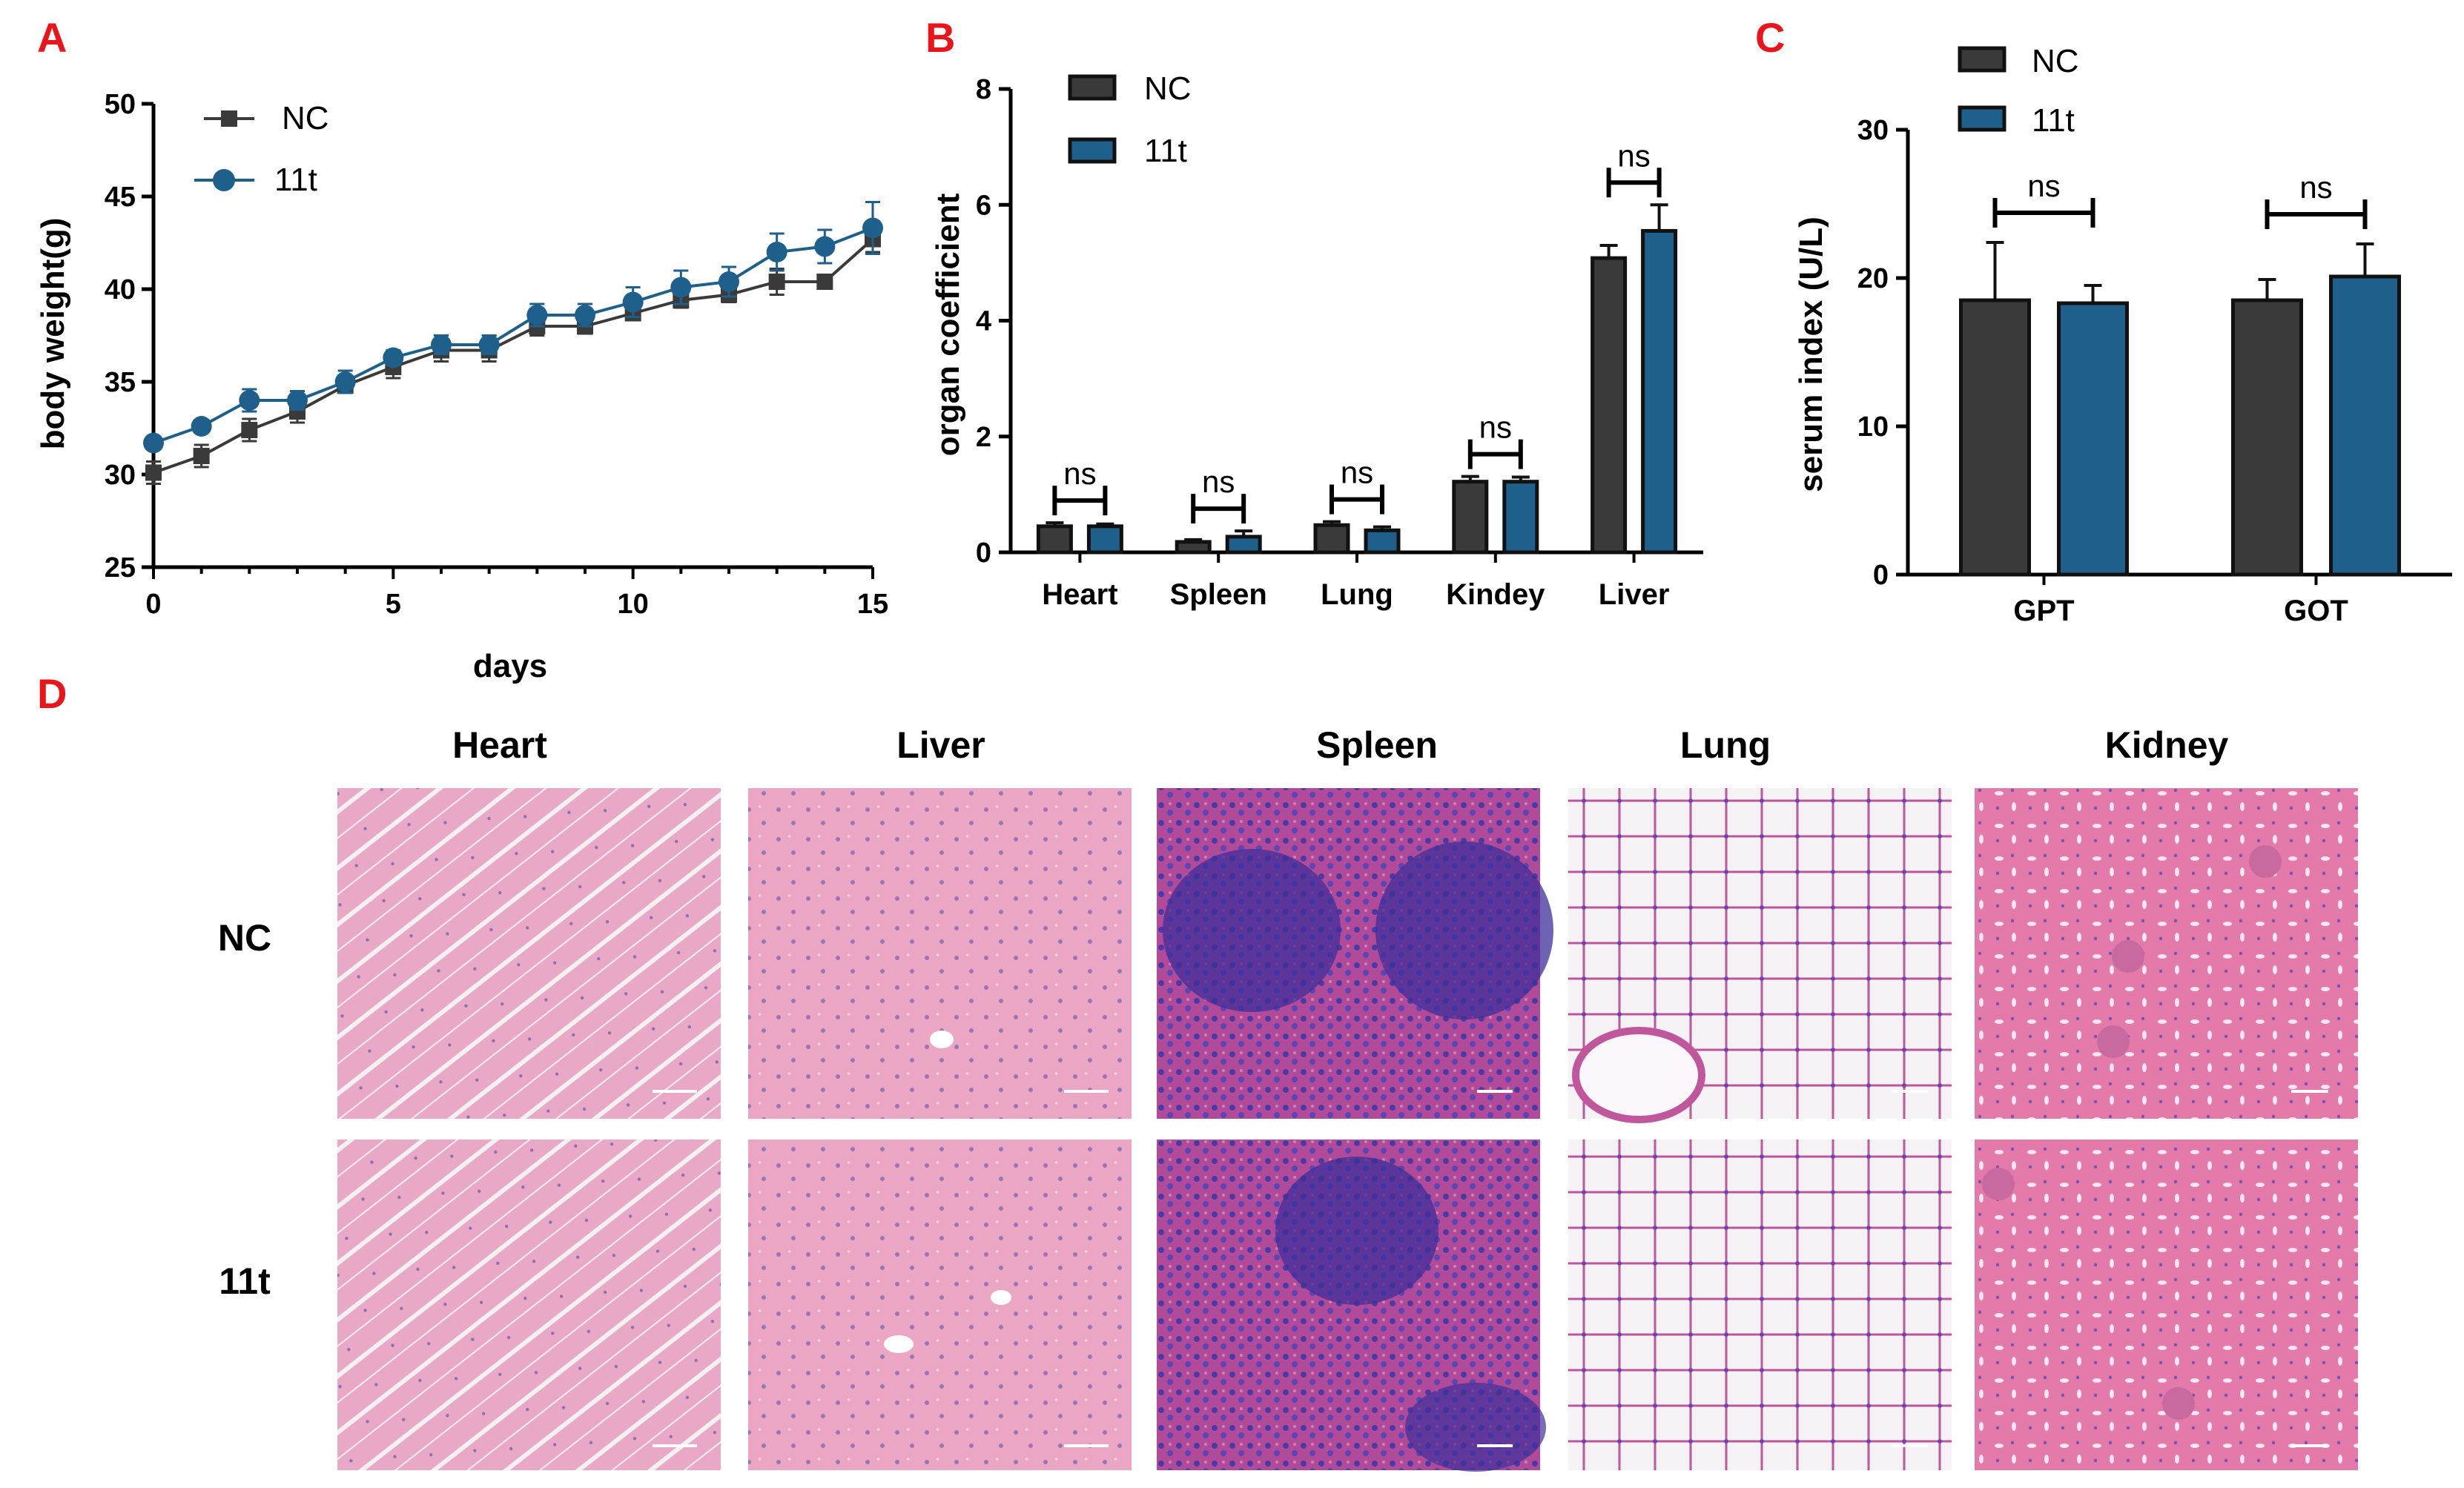 This screenshot has height=1488, width=2464. Describe the element at coordinates (513, 343) in the screenshot. I see `panel-a-marks` at that location.